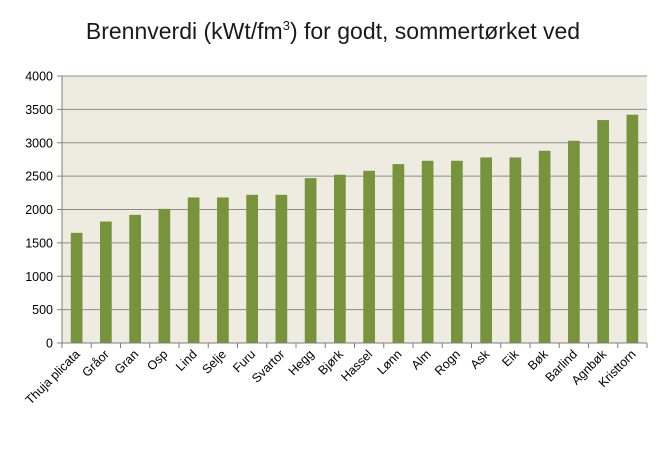 Image resolution: width=666 pixels, height=449 pixels. What do you see at coordinates (480, 359) in the screenshot?
I see `x-tick-label: Ask` at bounding box center [480, 359].